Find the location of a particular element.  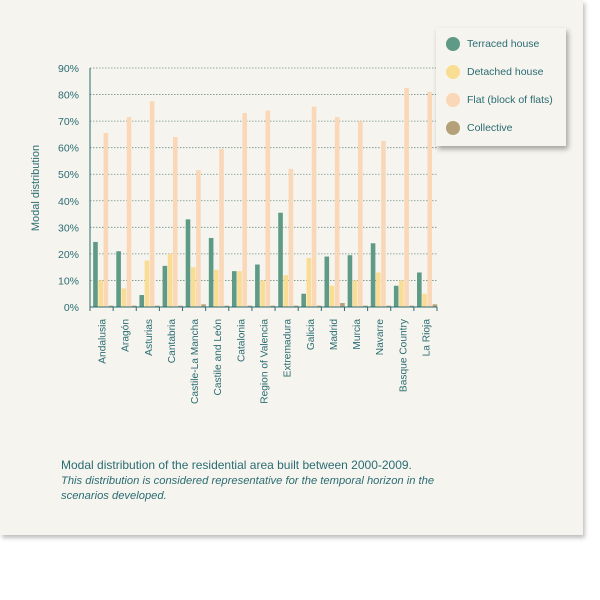

y-tick-label: 80% is located at coordinates (68, 96).